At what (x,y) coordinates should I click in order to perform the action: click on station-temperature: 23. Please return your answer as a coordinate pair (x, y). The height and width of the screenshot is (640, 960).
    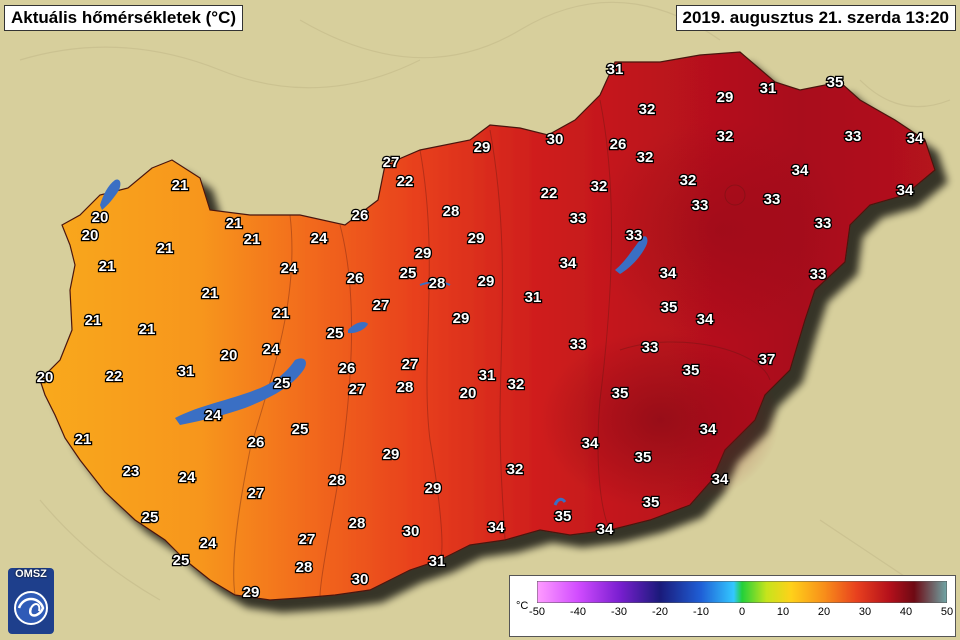
    Looking at the image, I should click on (131, 471).